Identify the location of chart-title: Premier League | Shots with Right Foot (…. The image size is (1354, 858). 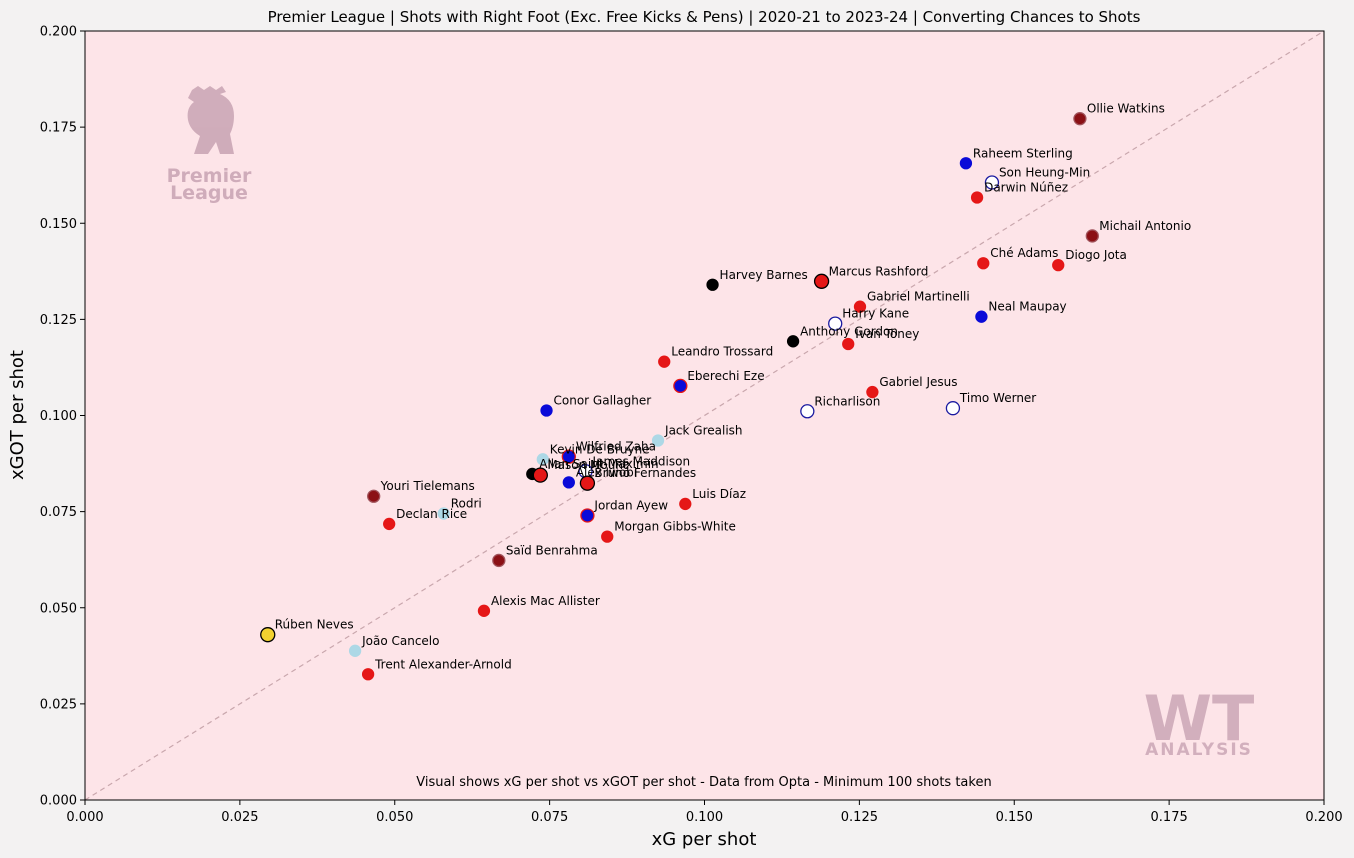
(704, 17).